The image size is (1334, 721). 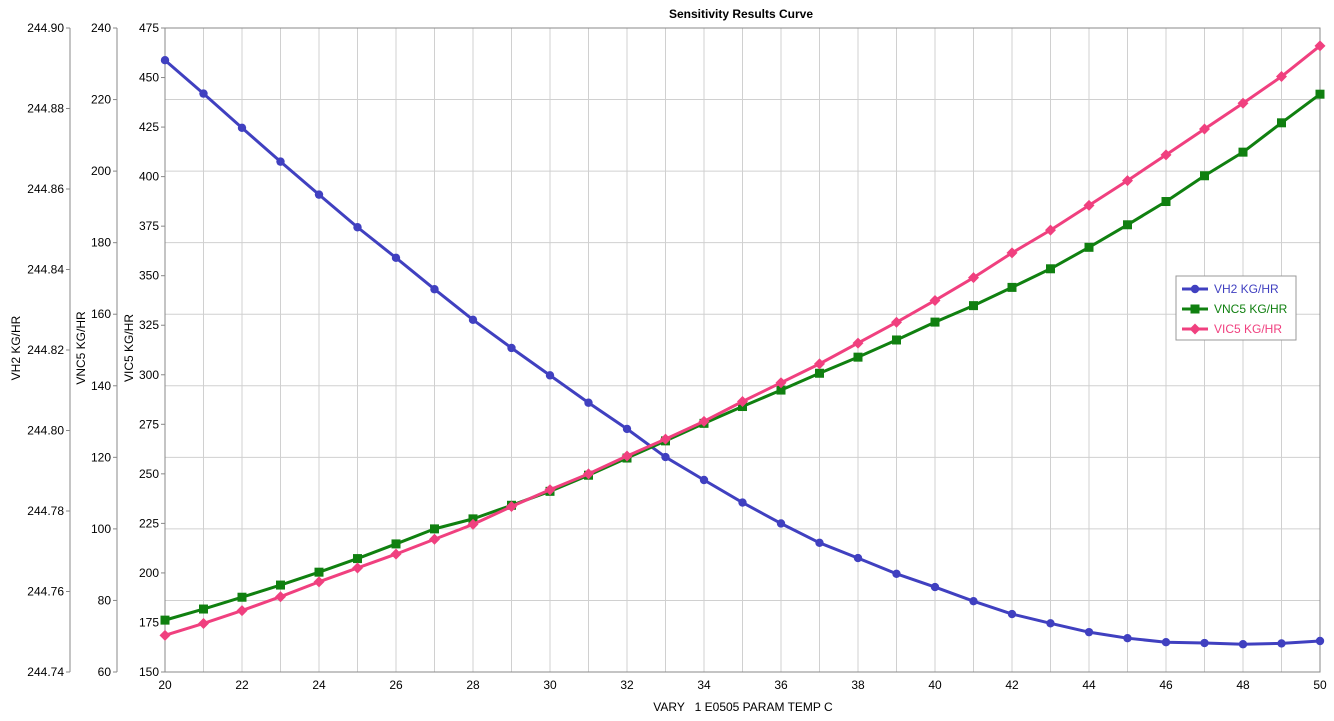 What do you see at coordinates (101, 529) in the screenshot?
I see `y2-tick-label: 100` at bounding box center [101, 529].